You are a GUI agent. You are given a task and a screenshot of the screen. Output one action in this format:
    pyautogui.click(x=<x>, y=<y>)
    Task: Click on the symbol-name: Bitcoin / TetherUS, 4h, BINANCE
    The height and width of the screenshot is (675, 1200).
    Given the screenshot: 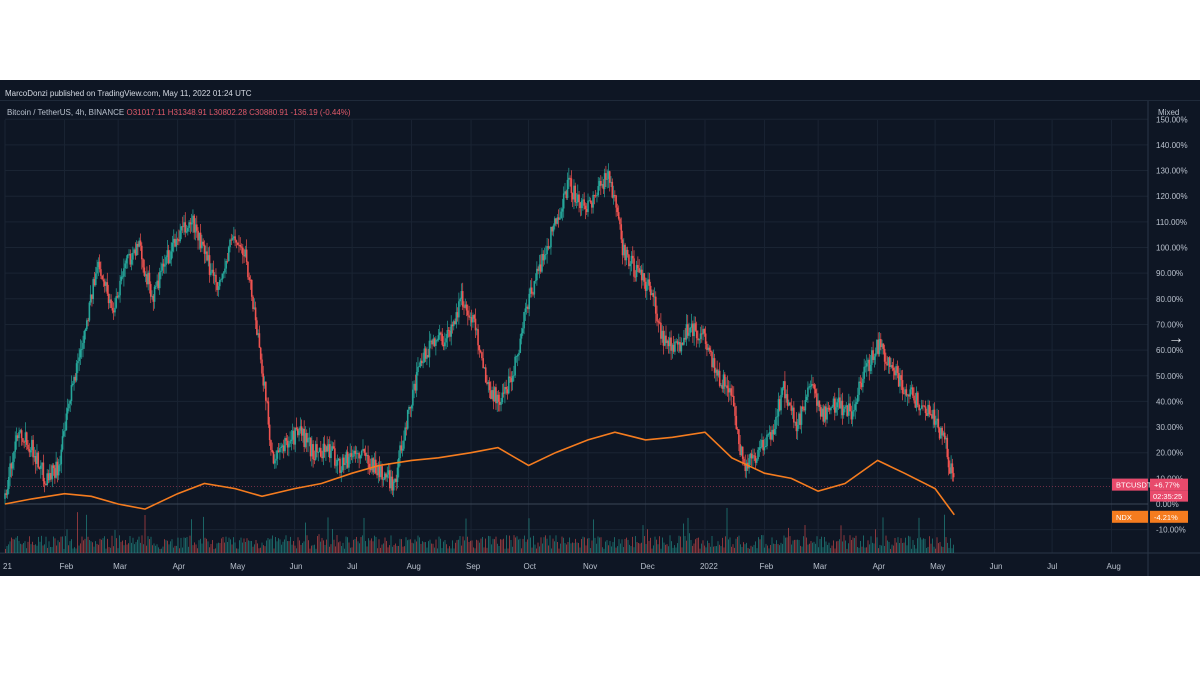 What is the action you would take?
    pyautogui.click(x=66, y=112)
    